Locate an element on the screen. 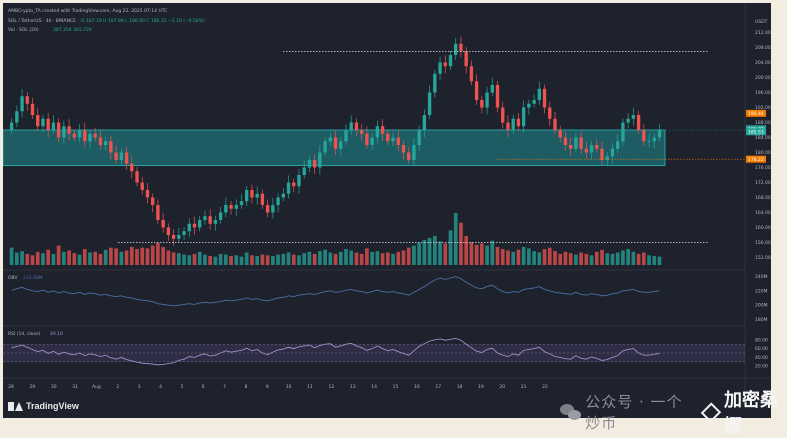 This screenshot has height=438, width=787. price-tag-label: 185.53 is located at coordinates (756, 133).